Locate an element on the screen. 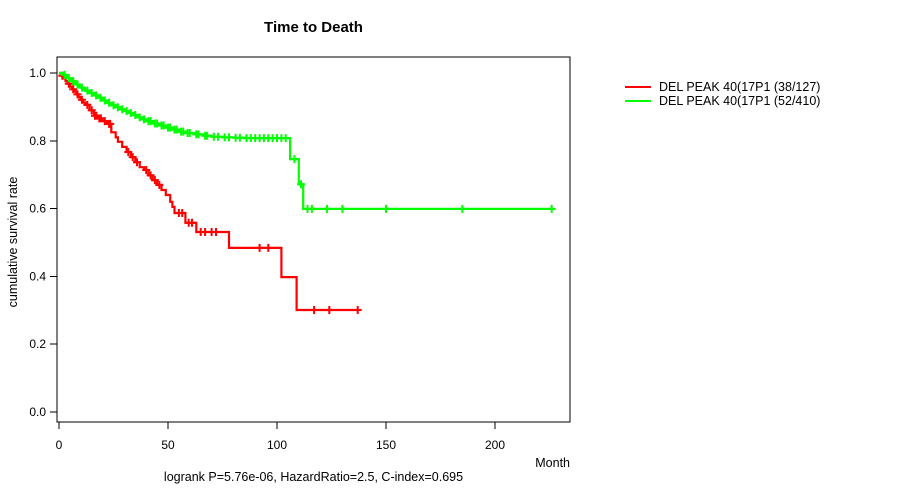  x-tick-label: 100 is located at coordinates (277, 445).